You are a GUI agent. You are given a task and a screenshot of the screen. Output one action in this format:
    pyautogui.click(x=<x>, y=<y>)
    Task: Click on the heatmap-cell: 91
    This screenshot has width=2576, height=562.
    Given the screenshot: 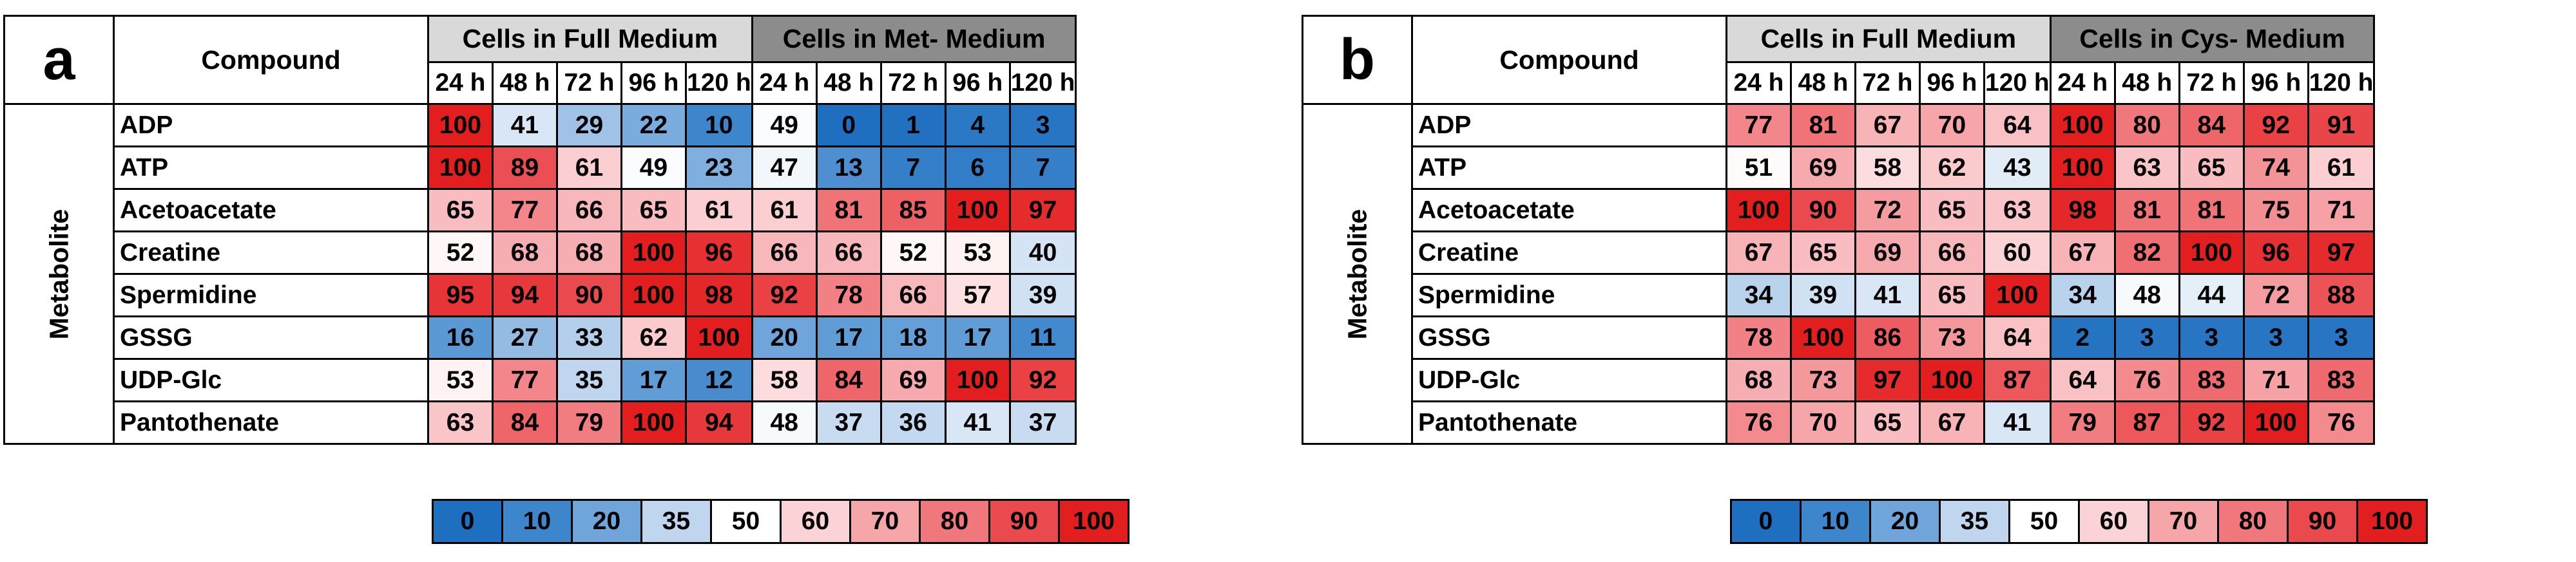 What is the action you would take?
    pyautogui.click(x=2342, y=125)
    